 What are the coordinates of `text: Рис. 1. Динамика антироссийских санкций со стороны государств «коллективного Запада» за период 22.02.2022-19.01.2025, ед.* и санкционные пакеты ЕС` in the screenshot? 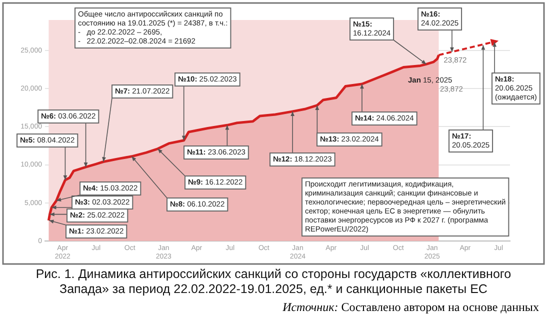 It's located at (273, 281).